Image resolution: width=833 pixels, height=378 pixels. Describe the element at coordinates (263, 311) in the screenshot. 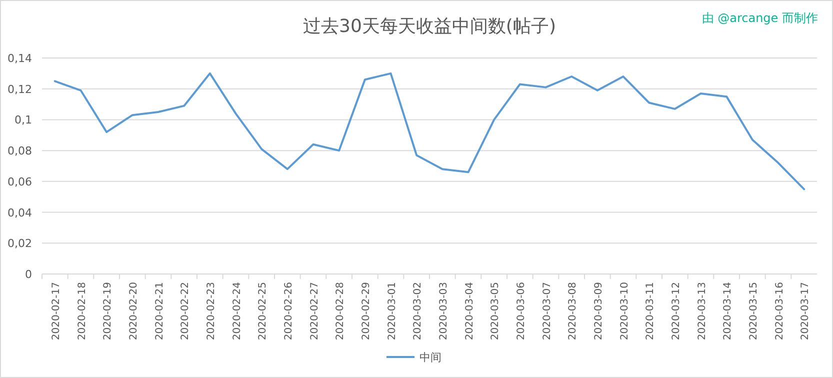

I see `x-tick-label: 2020-02-25` at that location.